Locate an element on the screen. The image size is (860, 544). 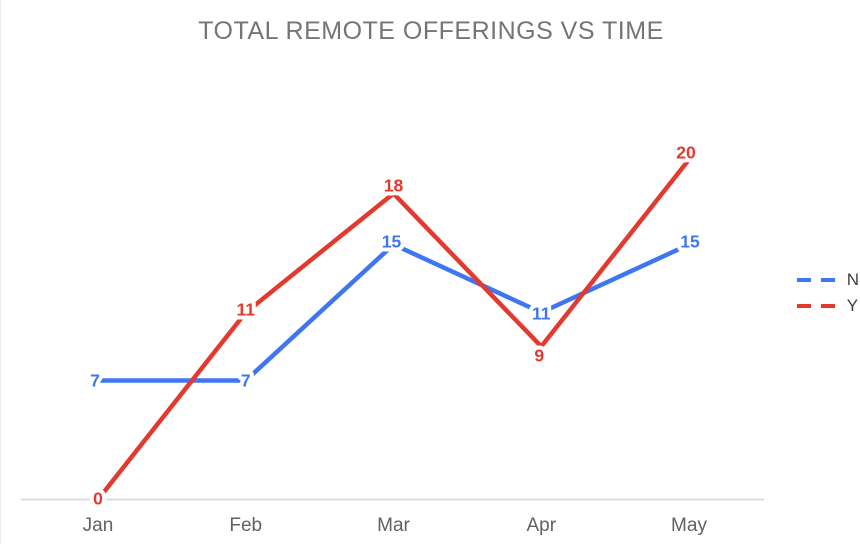
data-label-y-feb: 11 is located at coordinates (246, 310).